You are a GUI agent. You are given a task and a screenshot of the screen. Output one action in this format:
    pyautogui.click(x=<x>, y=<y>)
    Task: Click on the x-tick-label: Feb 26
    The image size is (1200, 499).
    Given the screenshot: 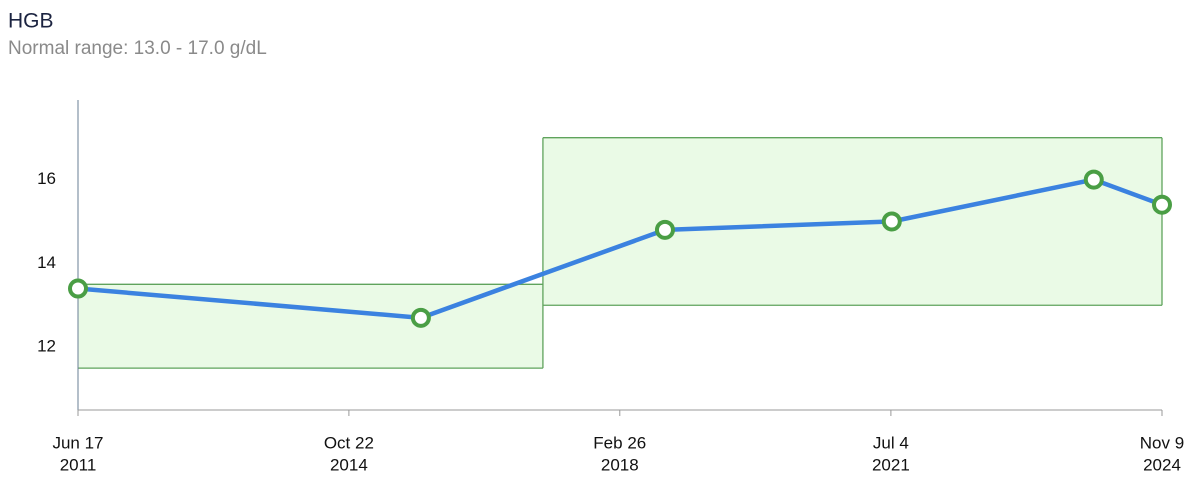 What is the action you would take?
    pyautogui.click(x=619, y=442)
    